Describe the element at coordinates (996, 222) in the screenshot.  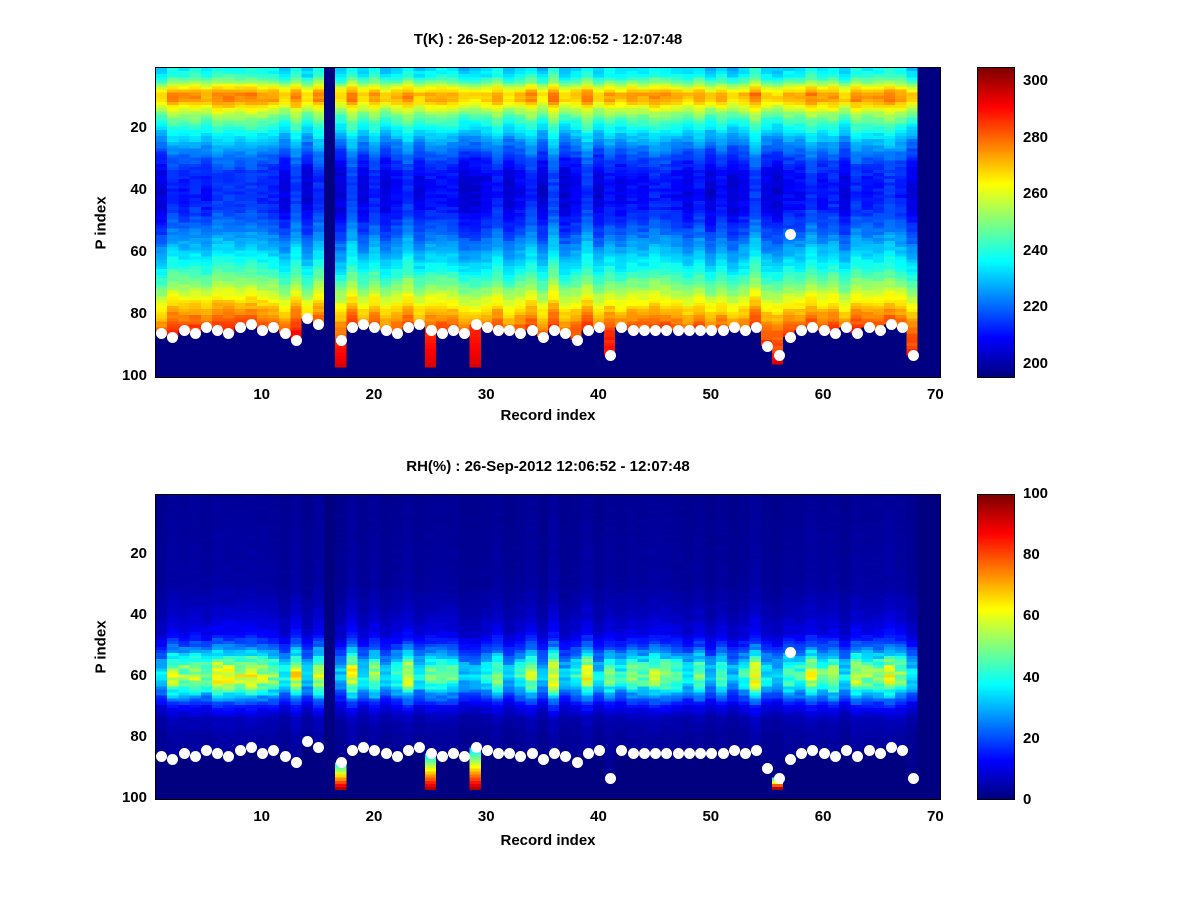
I see `colorbar-canvas` at that location.